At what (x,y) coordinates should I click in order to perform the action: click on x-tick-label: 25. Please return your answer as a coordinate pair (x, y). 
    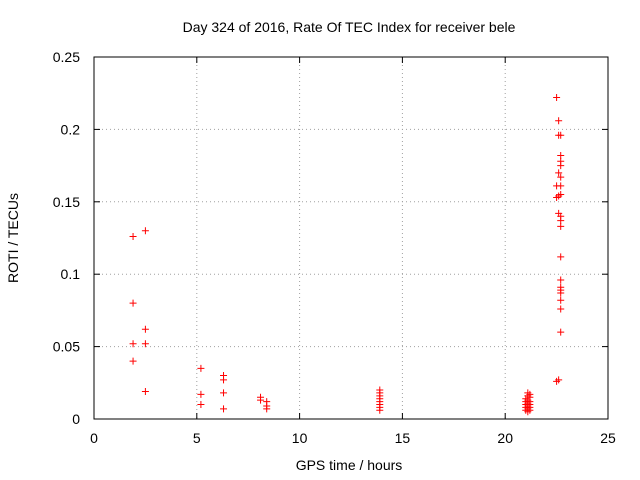
    Looking at the image, I should click on (608, 438).